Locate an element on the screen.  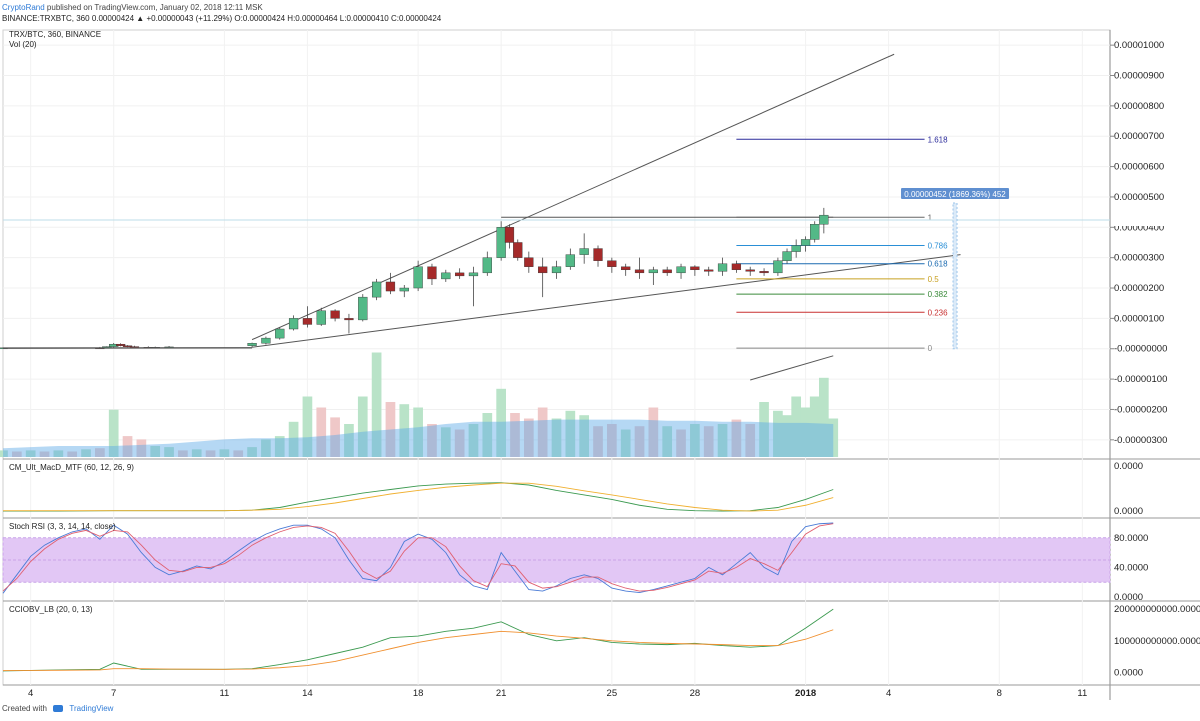
stoch-tick-label: 0.0000 is located at coordinates (1128, 597).